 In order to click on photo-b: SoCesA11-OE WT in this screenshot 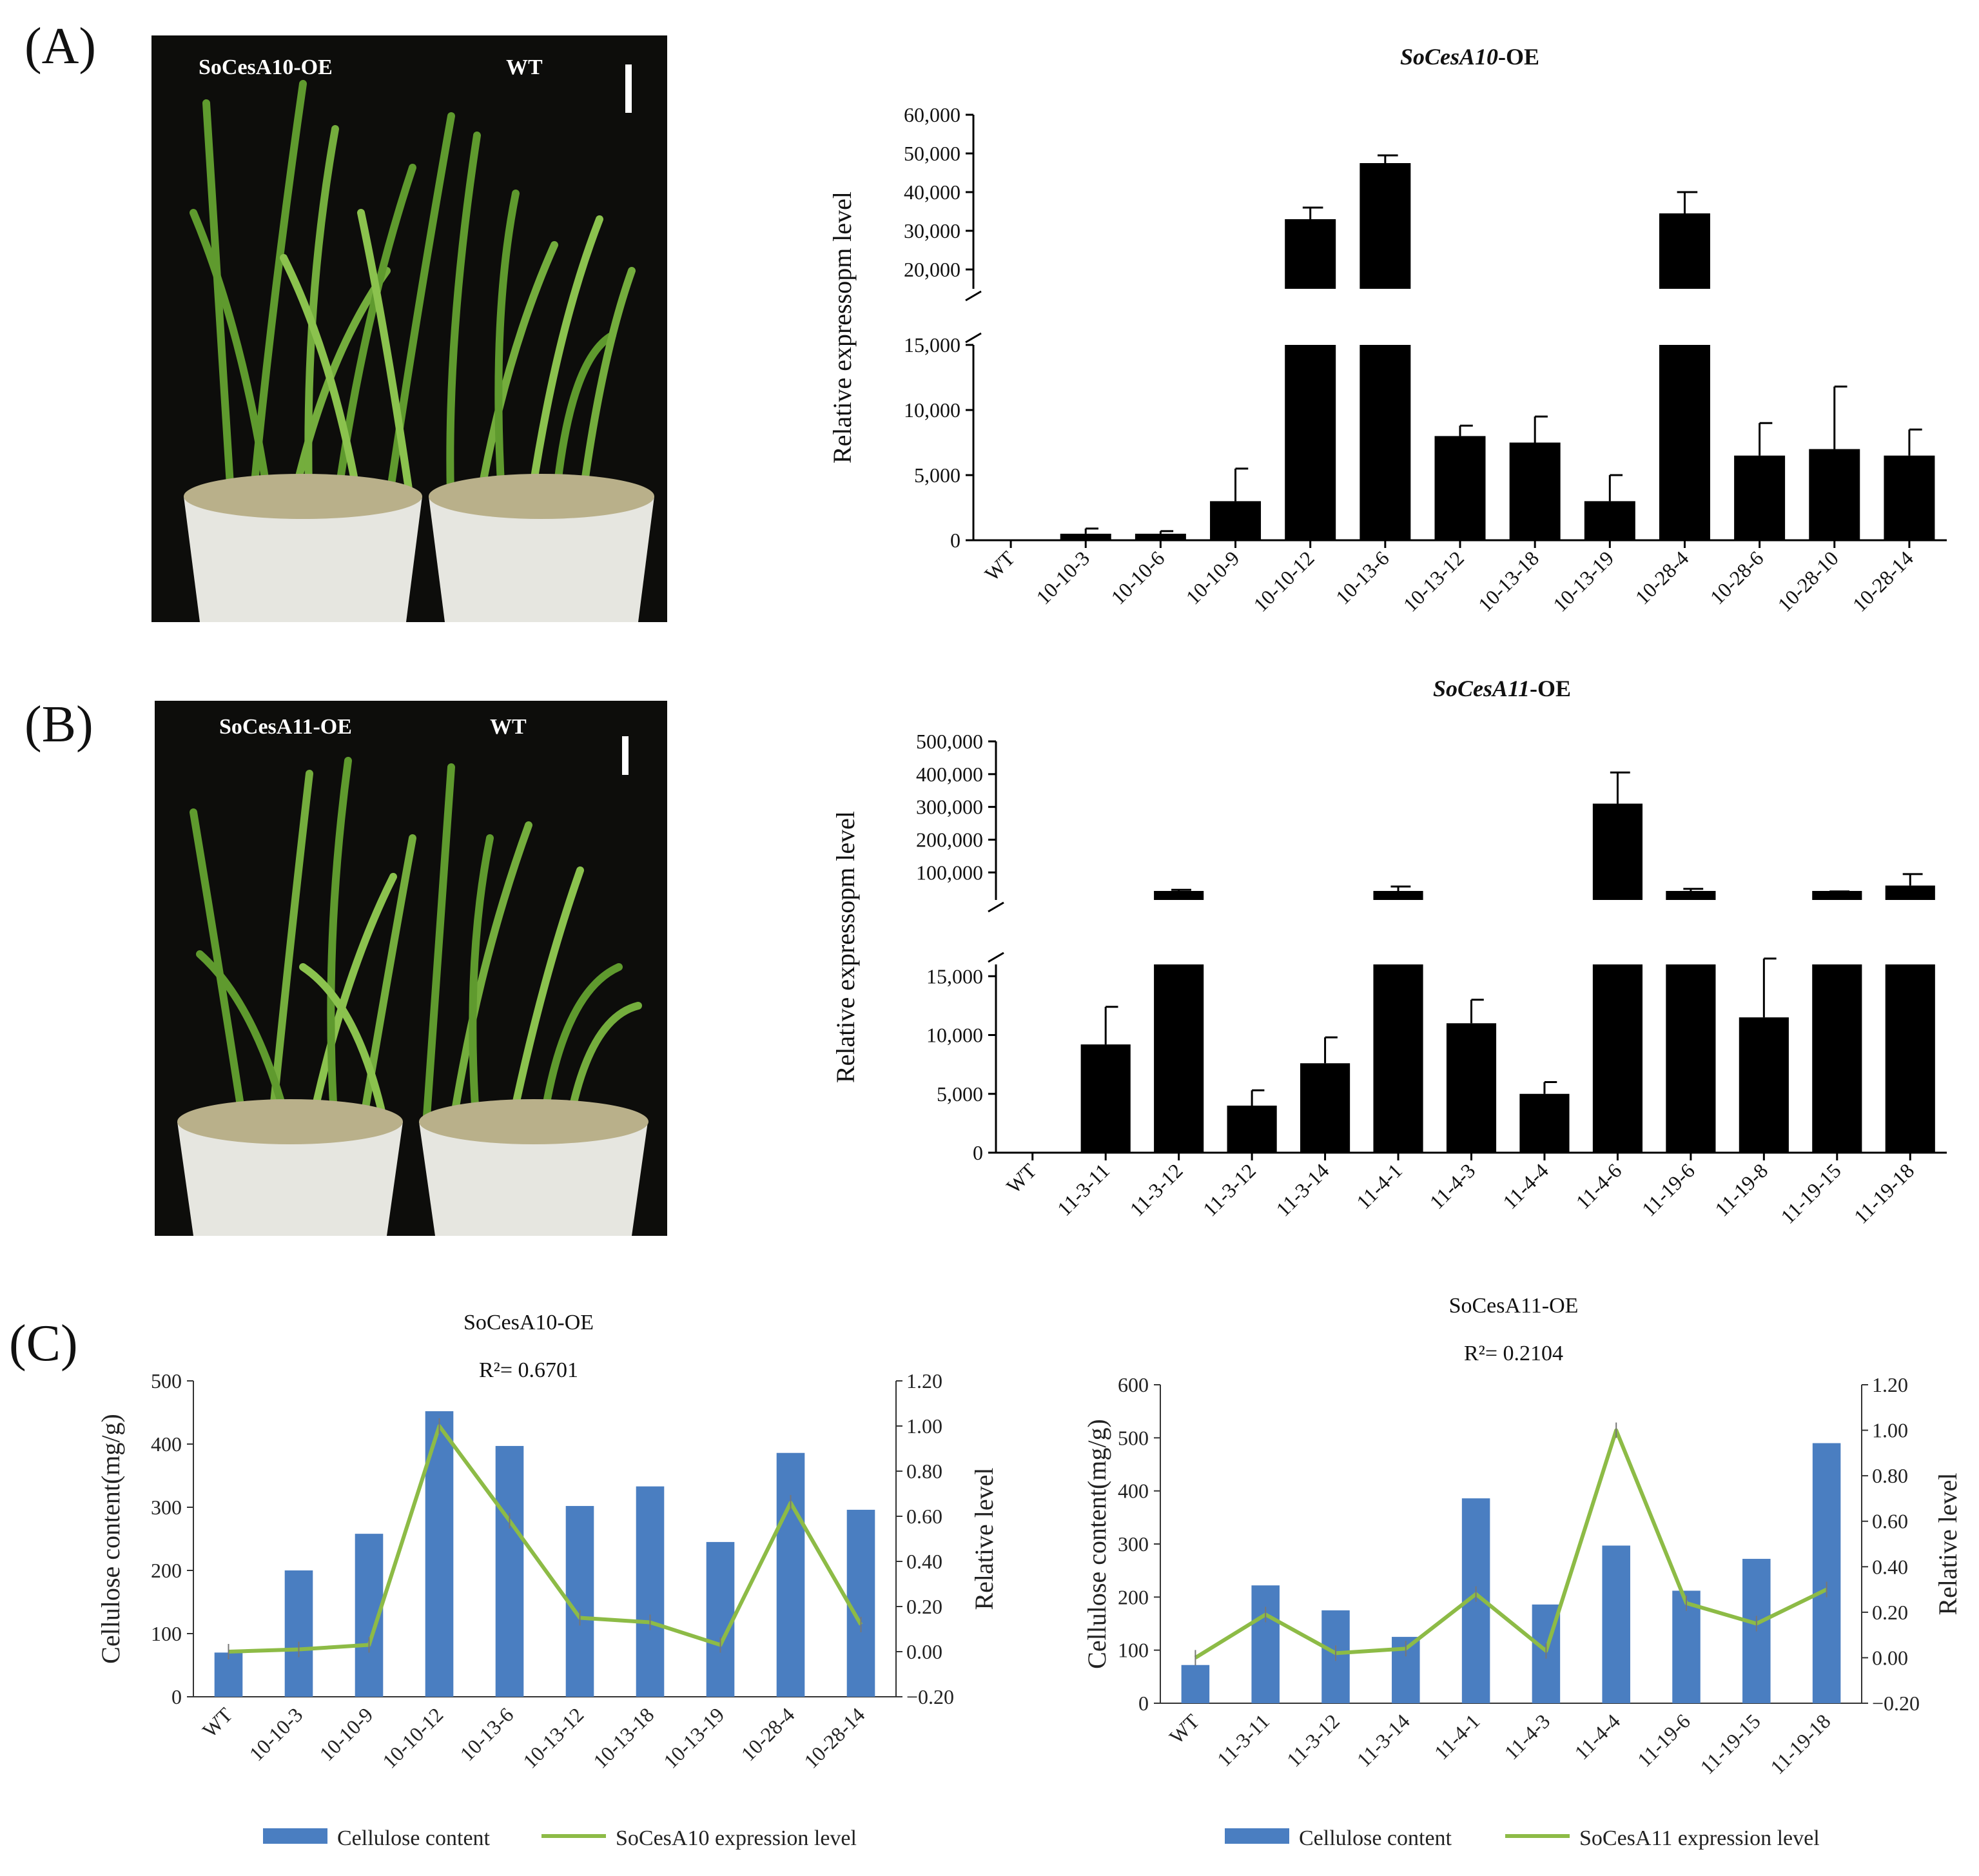, I will do `click(411, 968)`.